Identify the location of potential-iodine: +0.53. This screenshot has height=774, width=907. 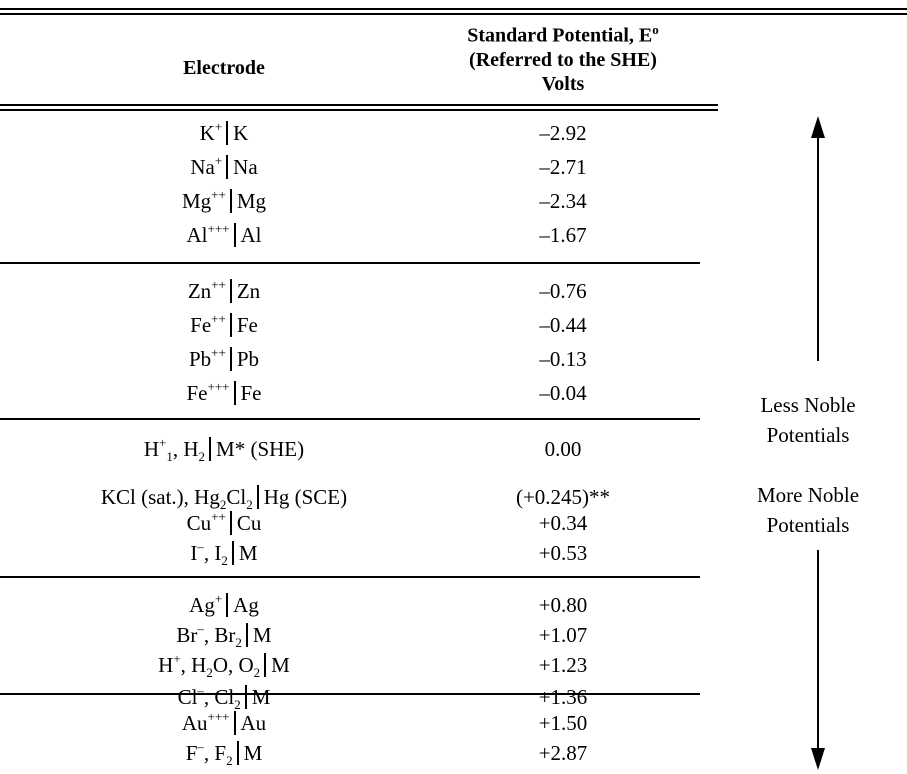
(563, 553).